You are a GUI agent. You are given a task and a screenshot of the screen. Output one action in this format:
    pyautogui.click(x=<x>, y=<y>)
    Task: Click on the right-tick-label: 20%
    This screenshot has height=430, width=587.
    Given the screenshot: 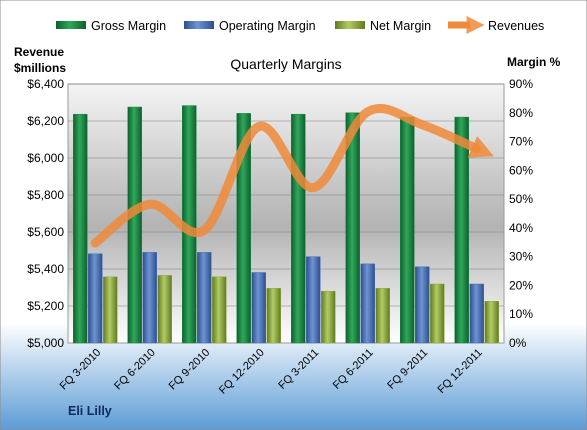 What is the action you would take?
    pyautogui.click(x=521, y=285)
    